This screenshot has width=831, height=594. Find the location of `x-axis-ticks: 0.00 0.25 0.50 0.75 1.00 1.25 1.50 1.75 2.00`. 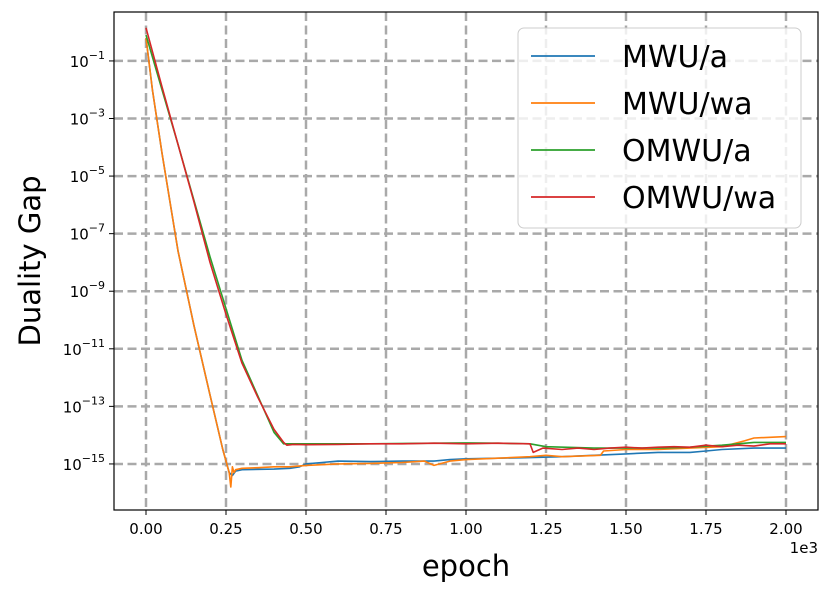

x-axis-ticks: 0.00 0.25 0.50 0.75 1.00 1.25 1.50 1.75 2.00 is located at coordinates (466, 524).